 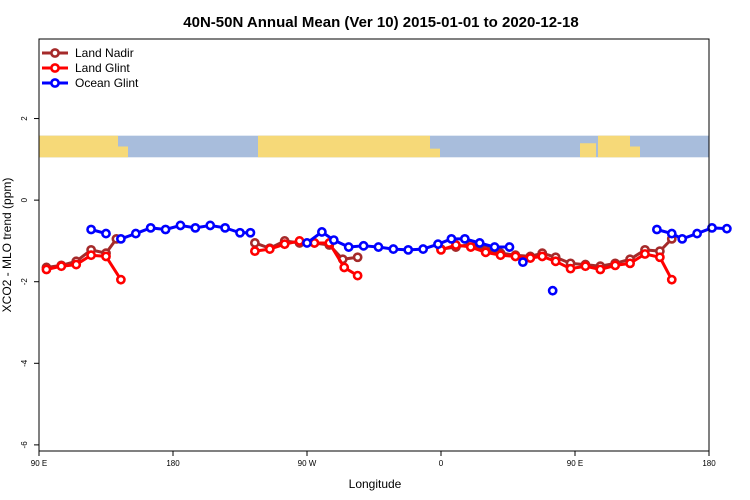 I want to click on series-layer, so click(x=386, y=258).